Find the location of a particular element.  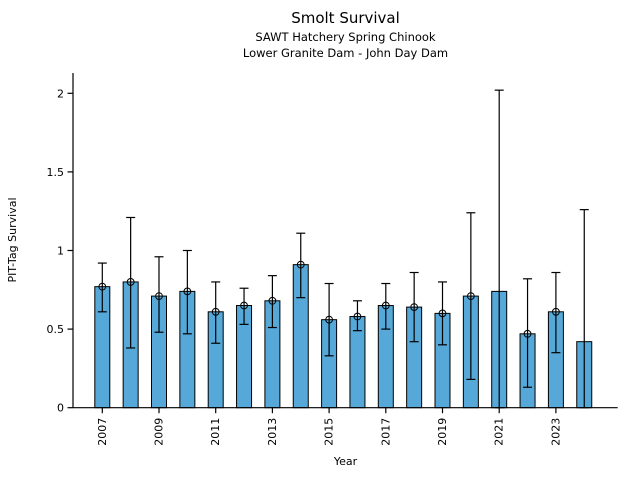

point-marker-2020 is located at coordinates (470, 296).